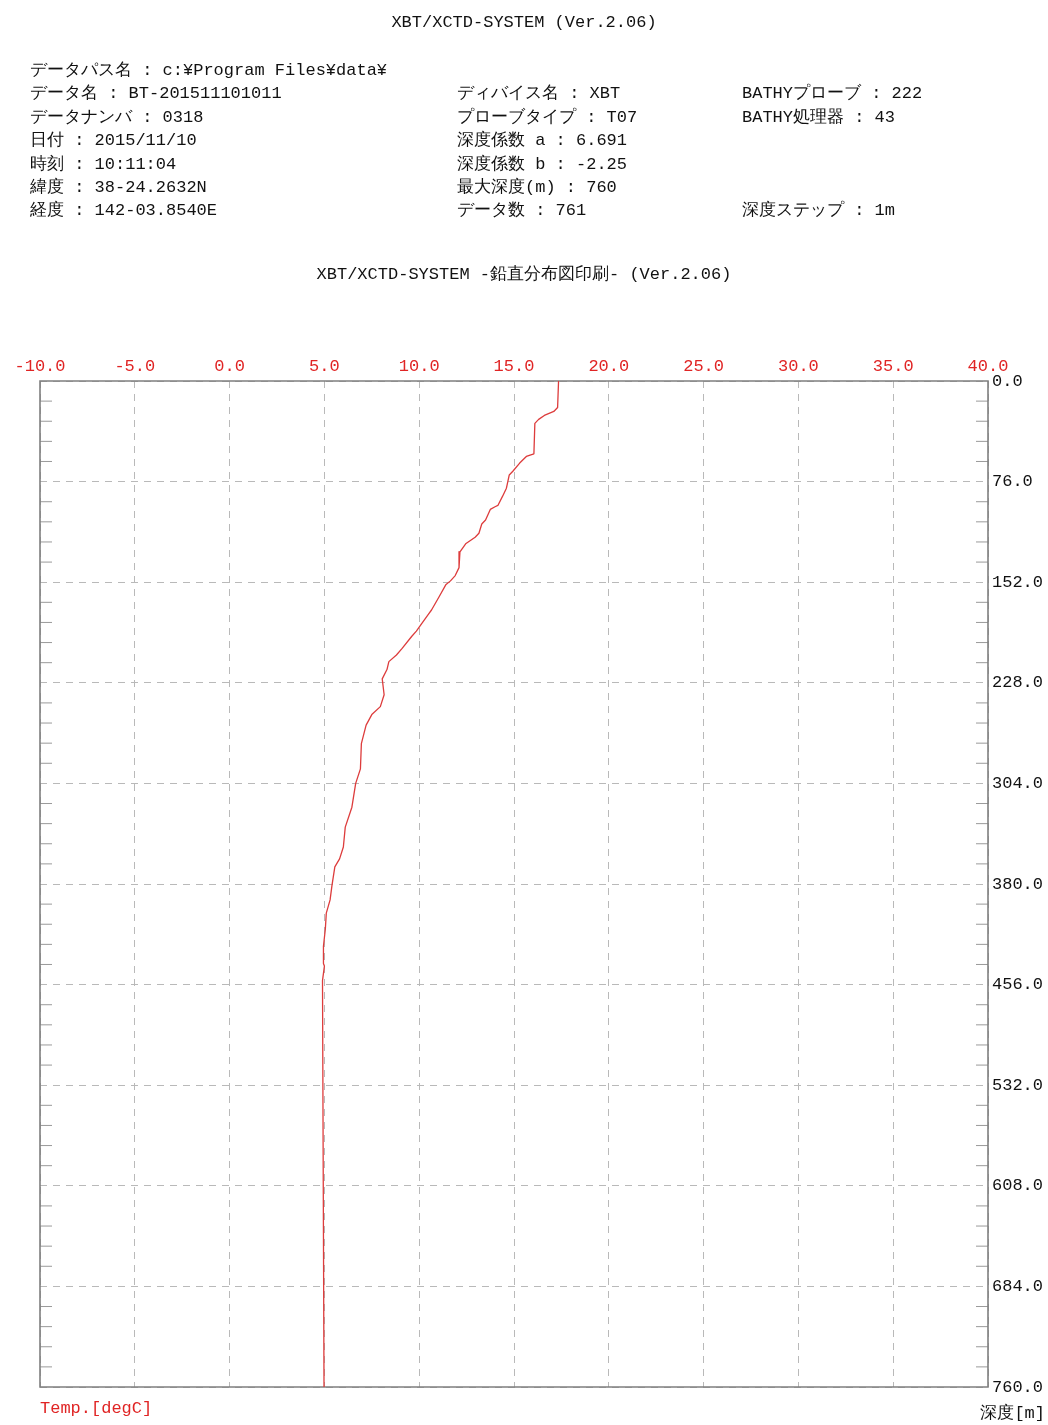  Describe the element at coordinates (542, 164) in the screenshot. I see `text: 深度係数 b : -2.25` at that location.